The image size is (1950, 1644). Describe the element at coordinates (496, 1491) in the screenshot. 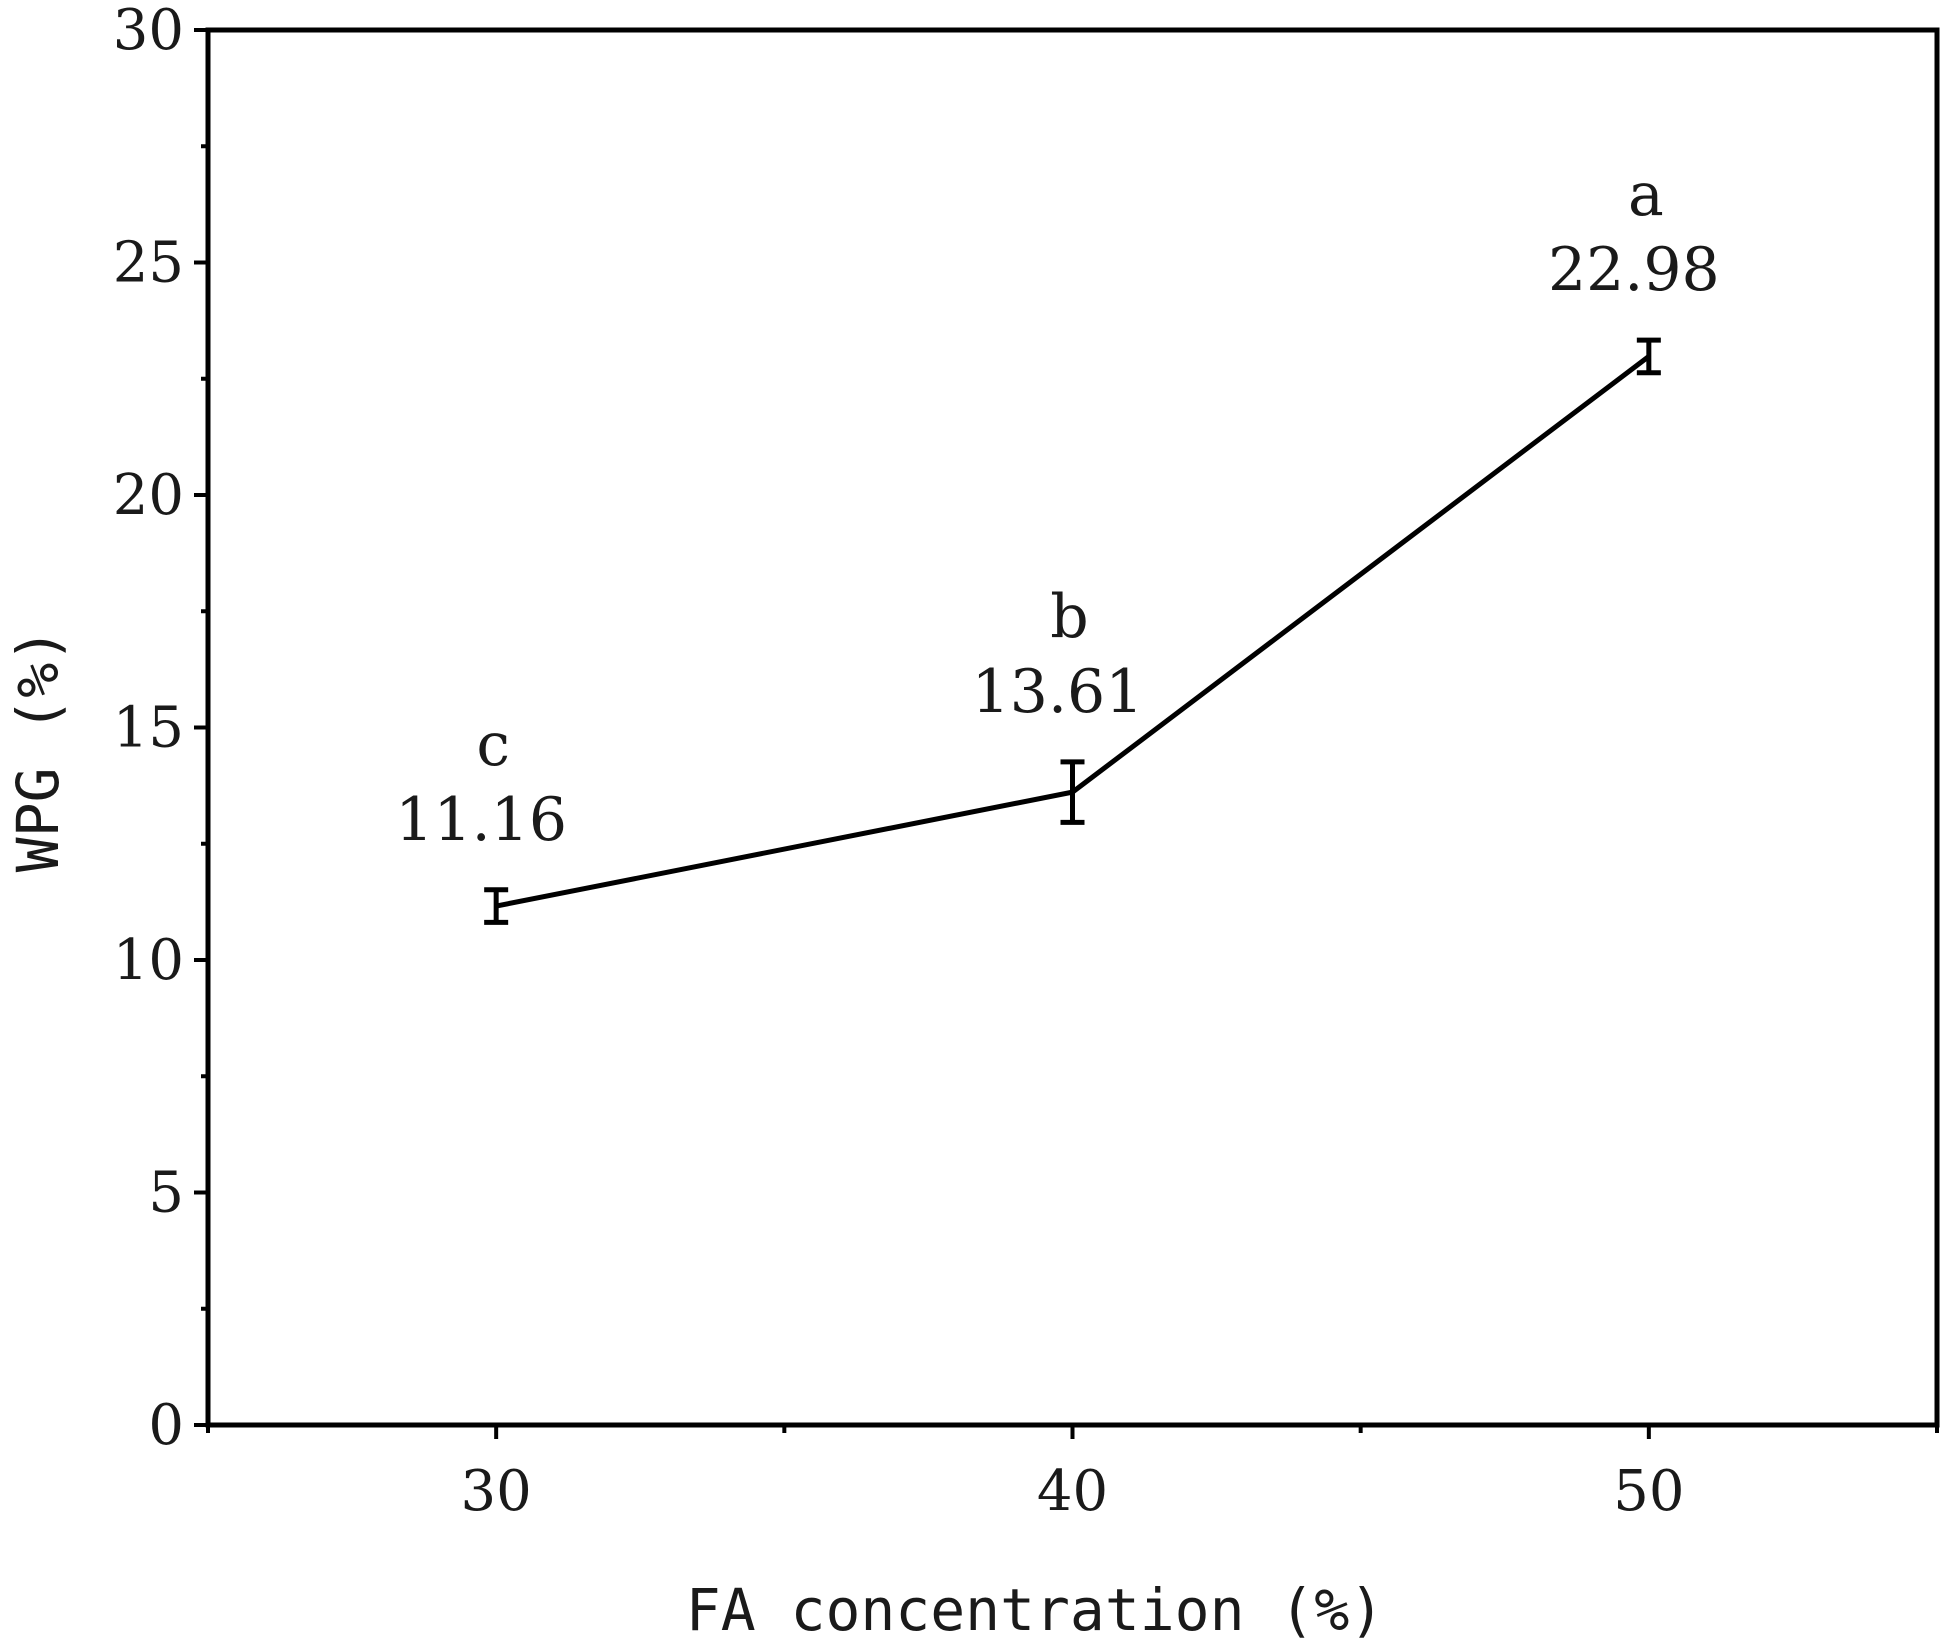

I see `x-tick-label: 30` at that location.